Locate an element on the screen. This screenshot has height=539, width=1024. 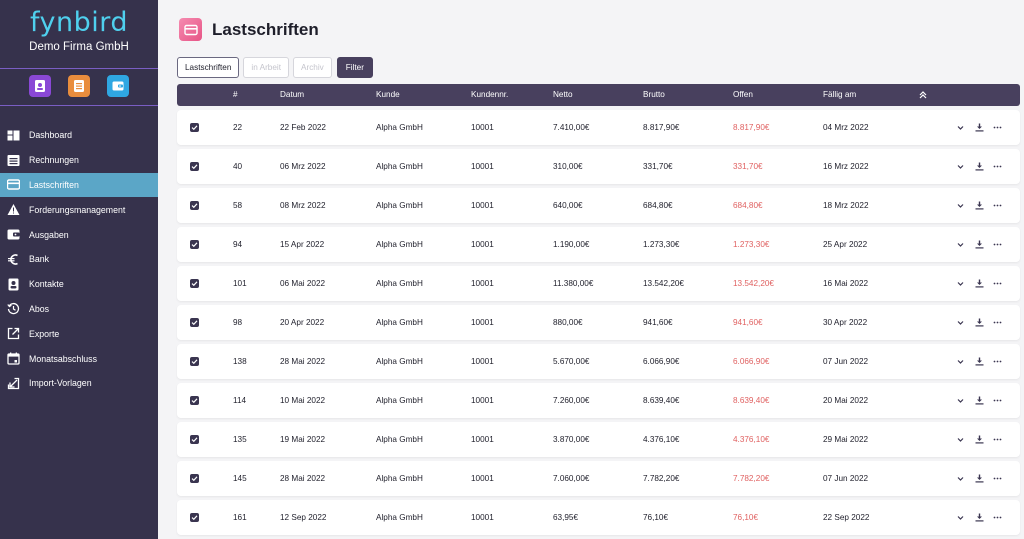
company-name: Demo Firma GmbH is located at coordinates (79, 47).